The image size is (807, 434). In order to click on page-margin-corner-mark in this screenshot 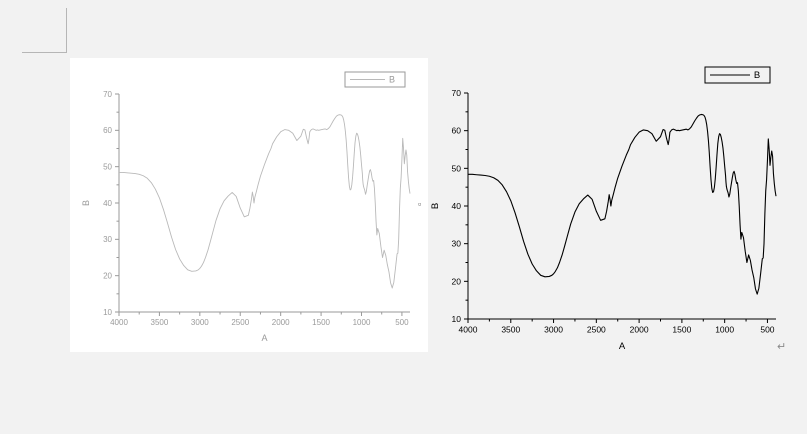, I will do `click(44, 30)`.